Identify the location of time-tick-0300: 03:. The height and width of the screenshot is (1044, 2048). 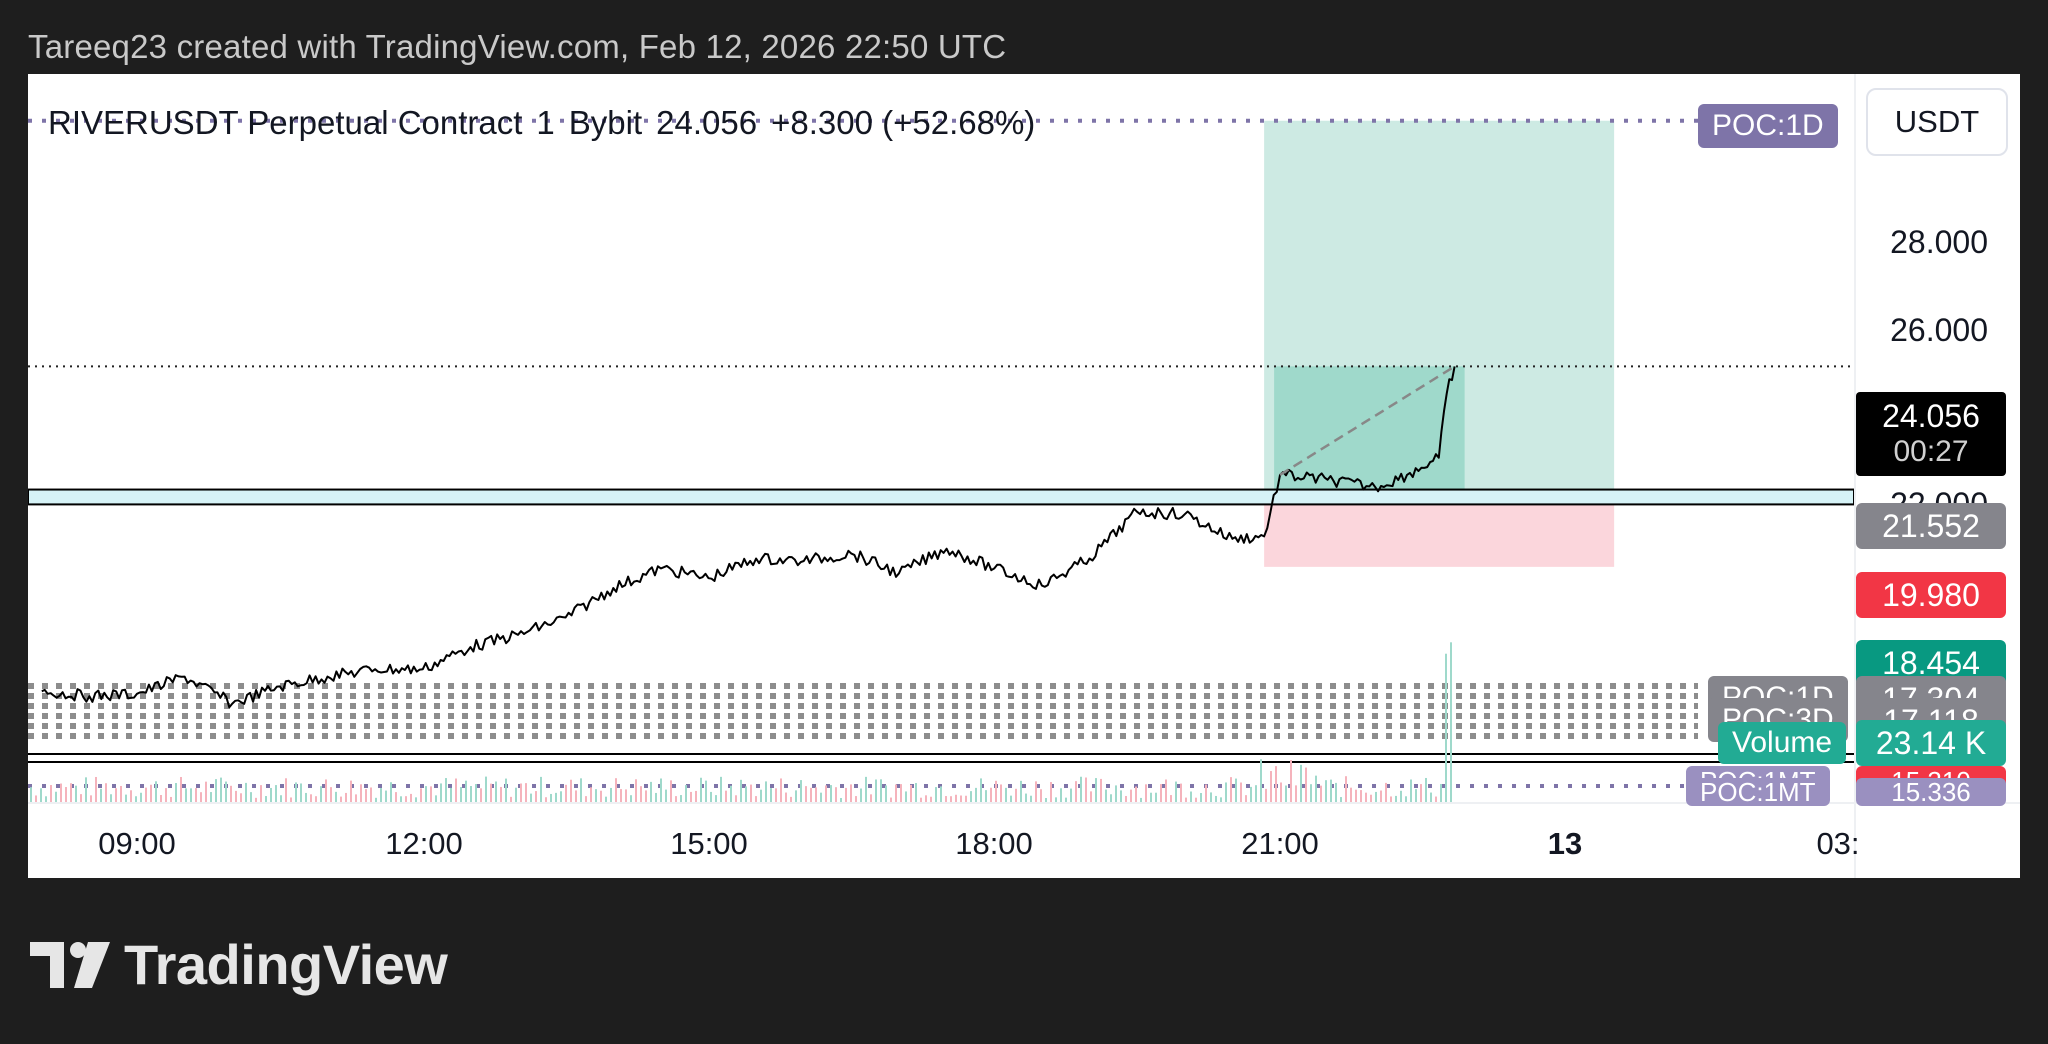
(1838, 843).